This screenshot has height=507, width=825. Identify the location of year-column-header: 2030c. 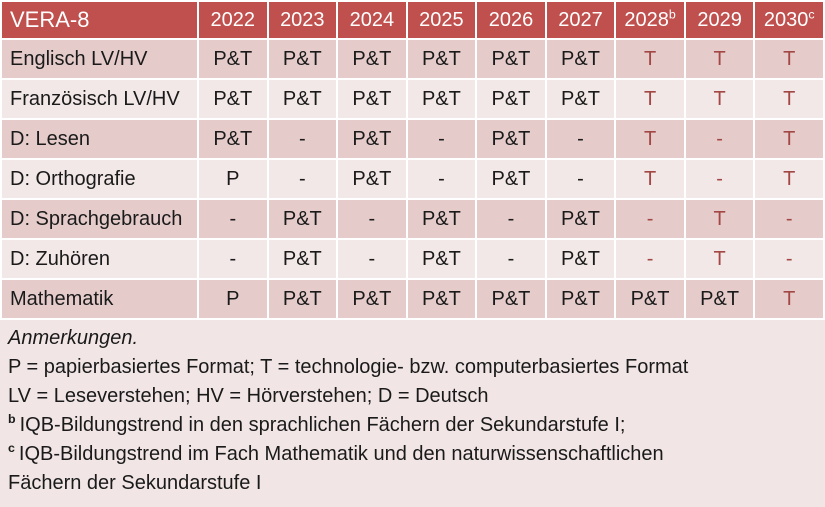
(789, 20).